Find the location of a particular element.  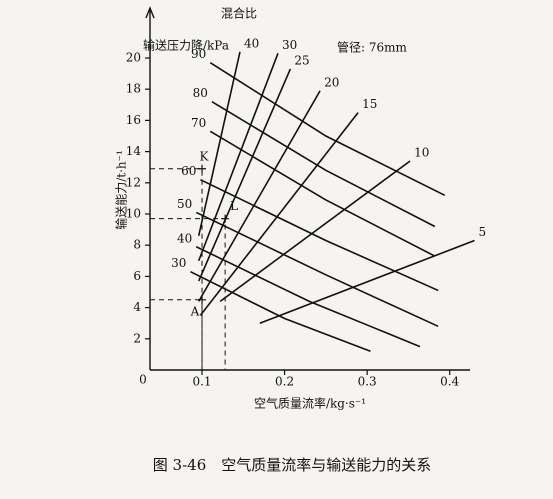

pressure-drop-label: 90 is located at coordinates (198, 54).